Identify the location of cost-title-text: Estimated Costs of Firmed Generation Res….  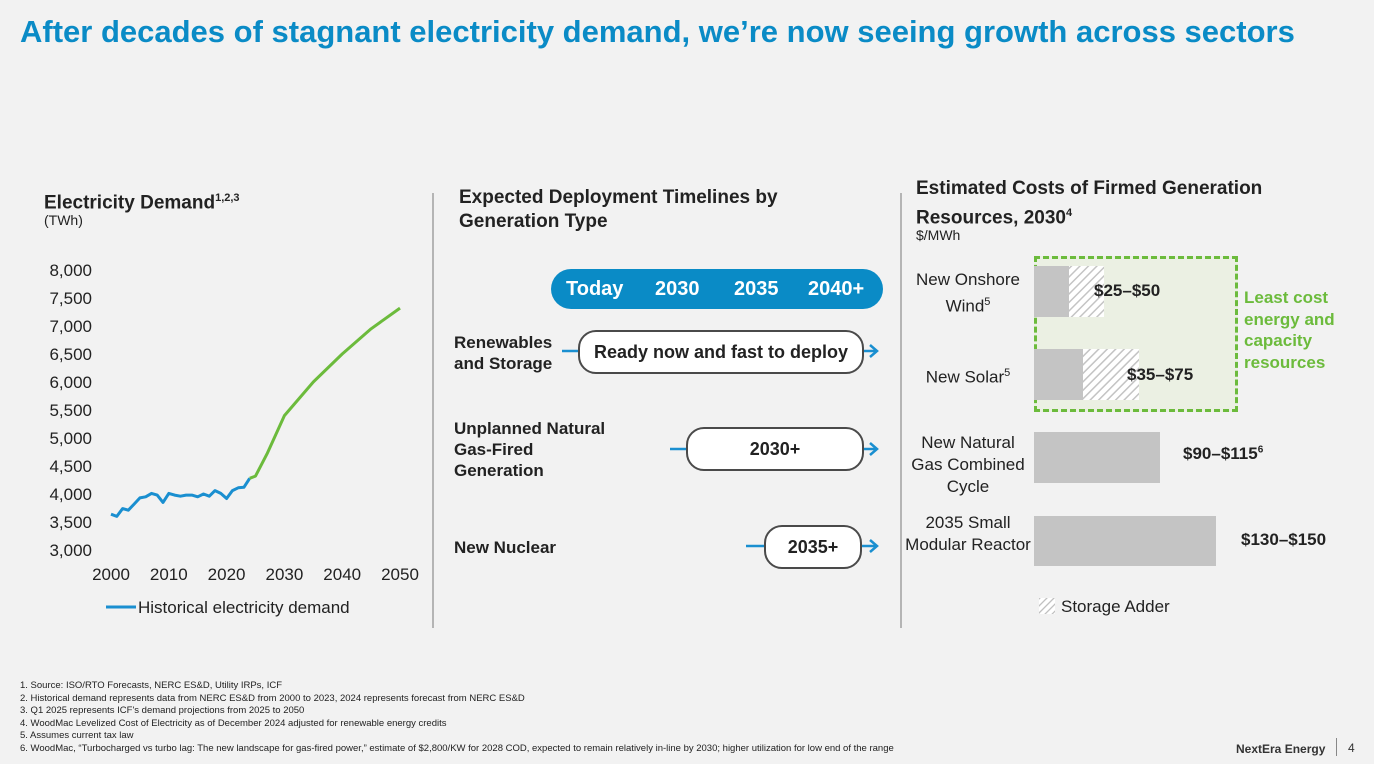
(1089, 203).